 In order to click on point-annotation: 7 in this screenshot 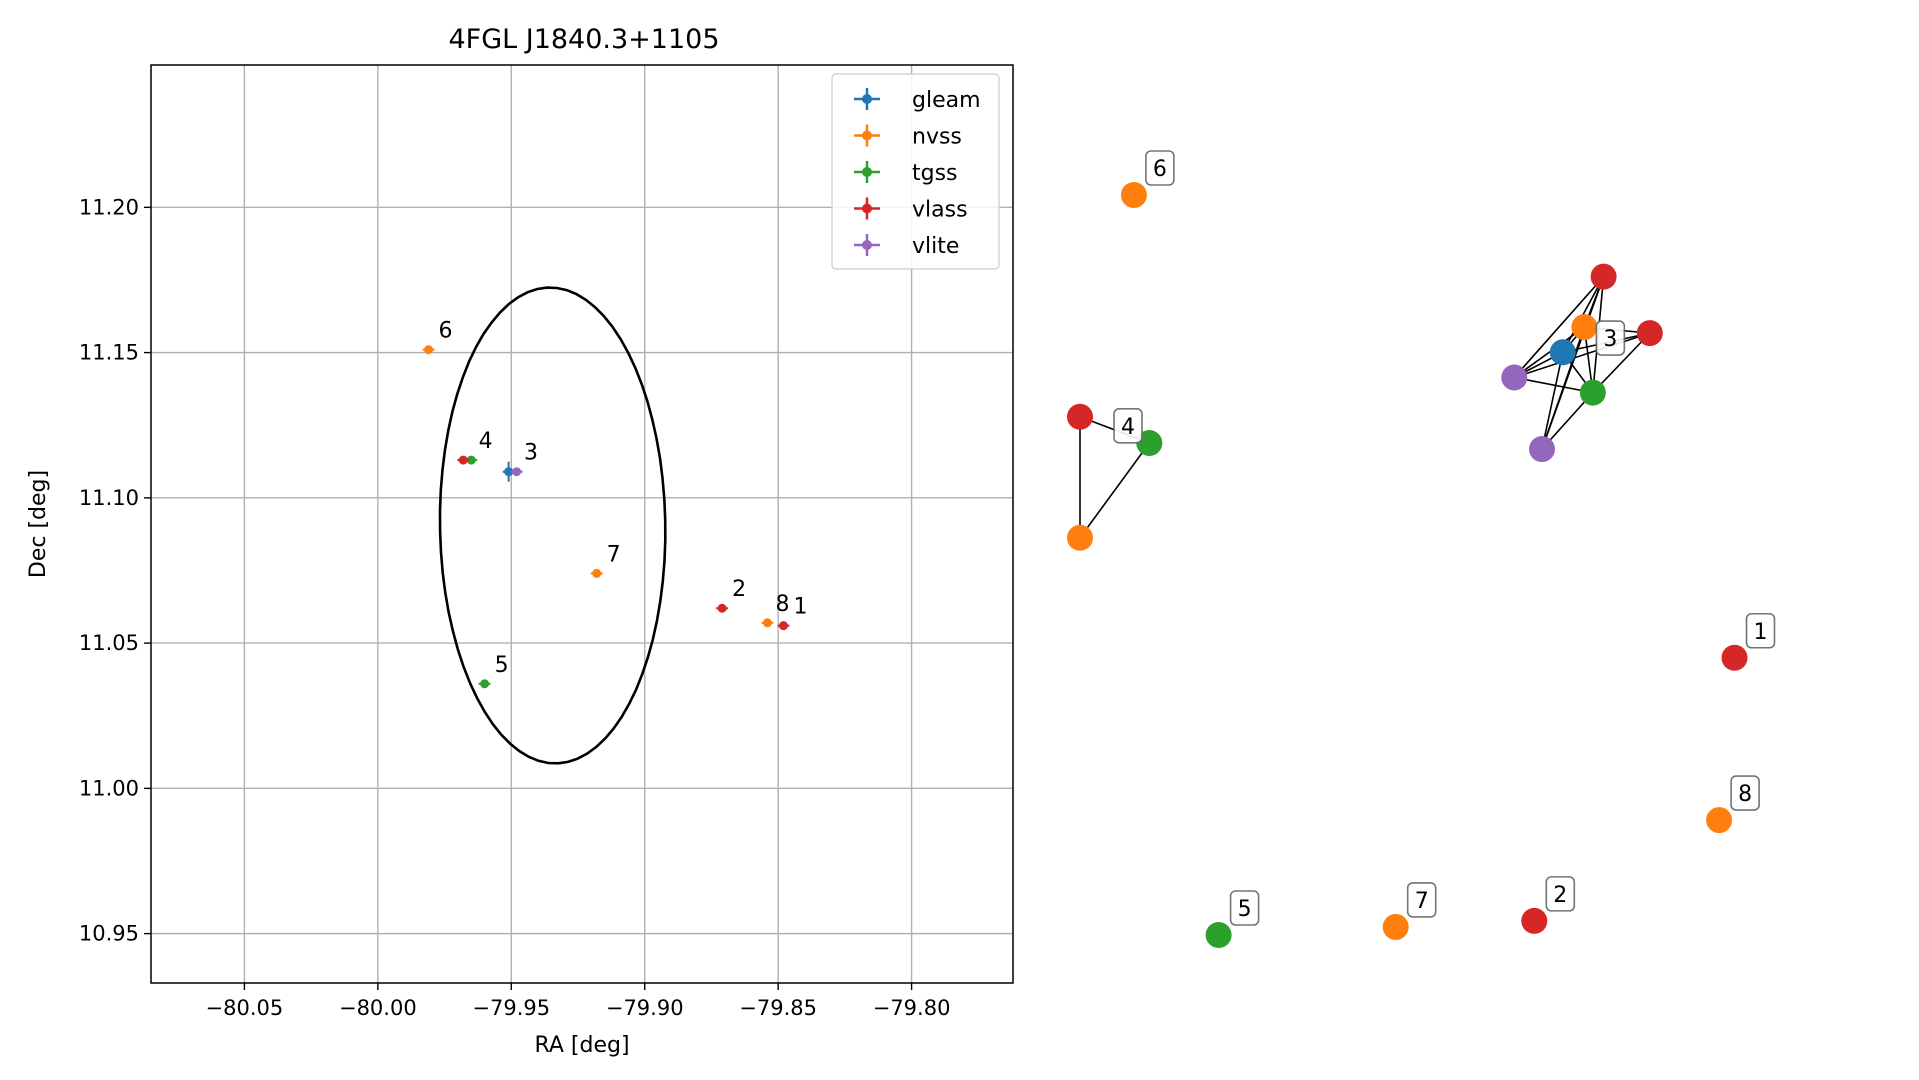, I will do `click(614, 554)`.